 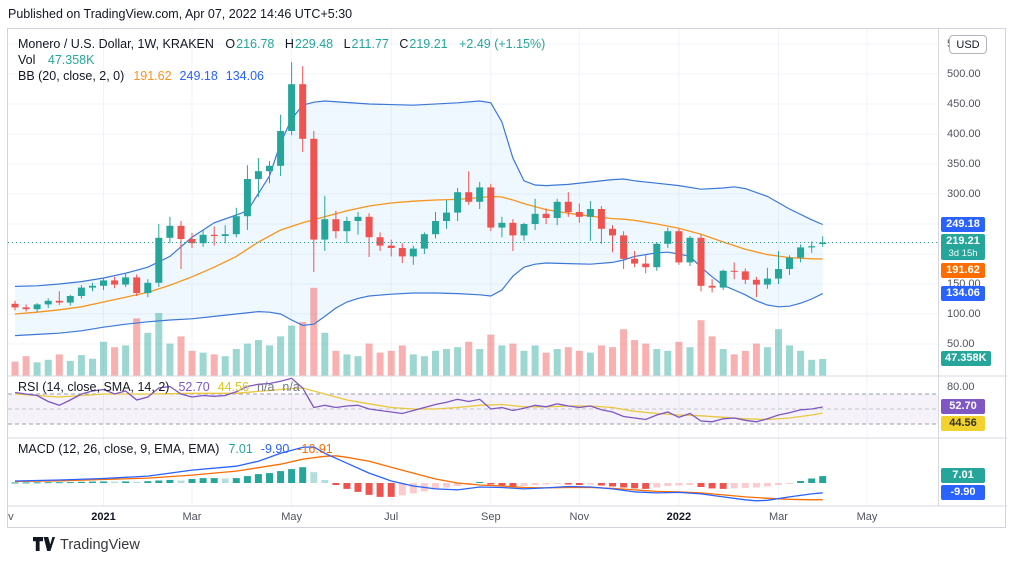 What do you see at coordinates (315, 449) in the screenshot?
I see `indicator-value: -16.91` at bounding box center [315, 449].